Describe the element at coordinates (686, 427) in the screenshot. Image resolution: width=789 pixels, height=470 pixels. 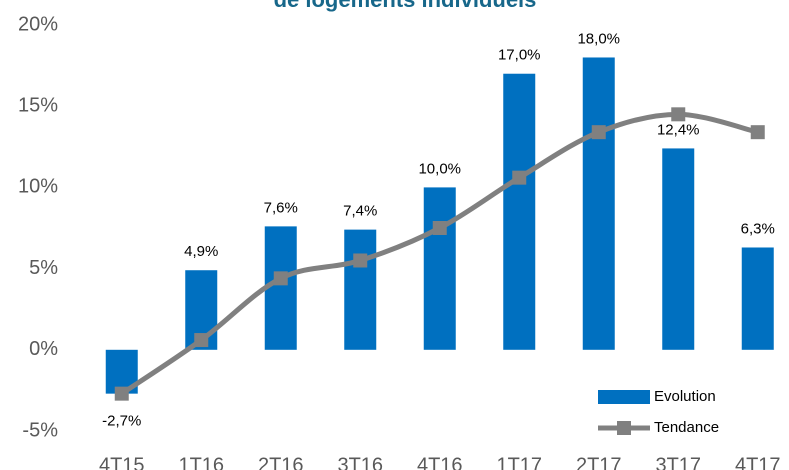
I see `legend-label: Tendance` at that location.